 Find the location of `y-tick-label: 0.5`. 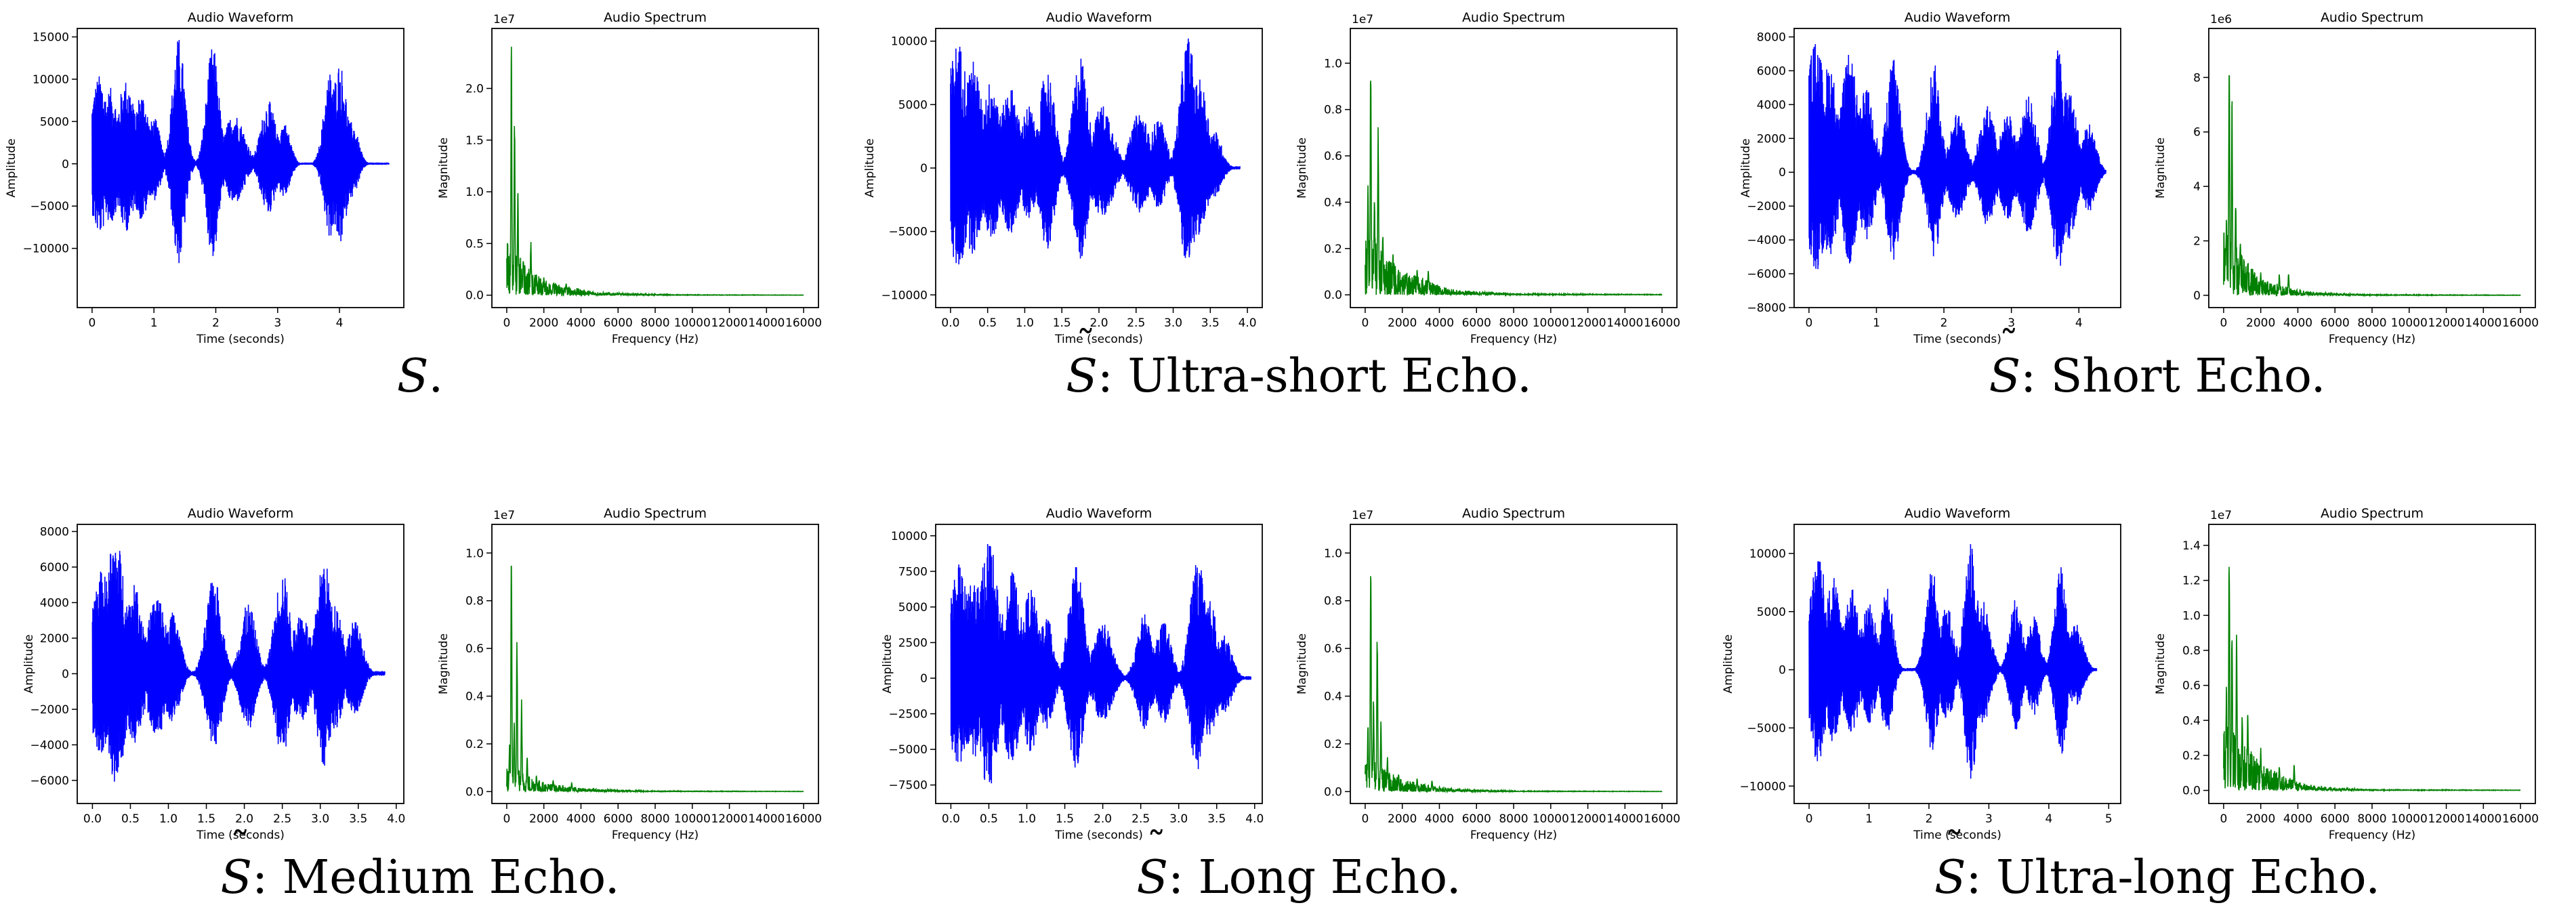

y-tick-label: 0.5 is located at coordinates (474, 244).